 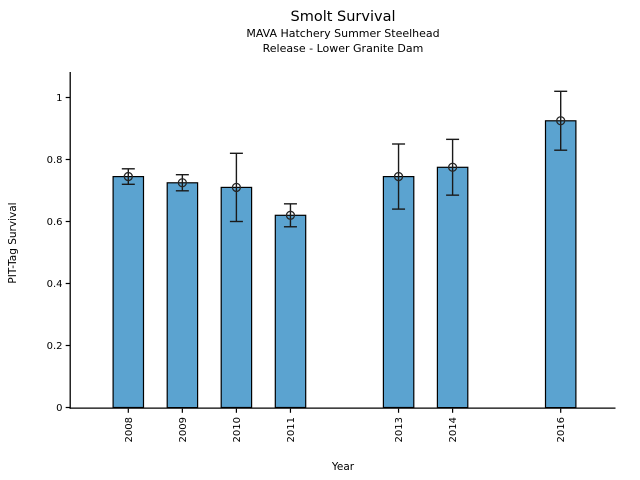 I want to click on errorbar-marker-2008, so click(x=128, y=176).